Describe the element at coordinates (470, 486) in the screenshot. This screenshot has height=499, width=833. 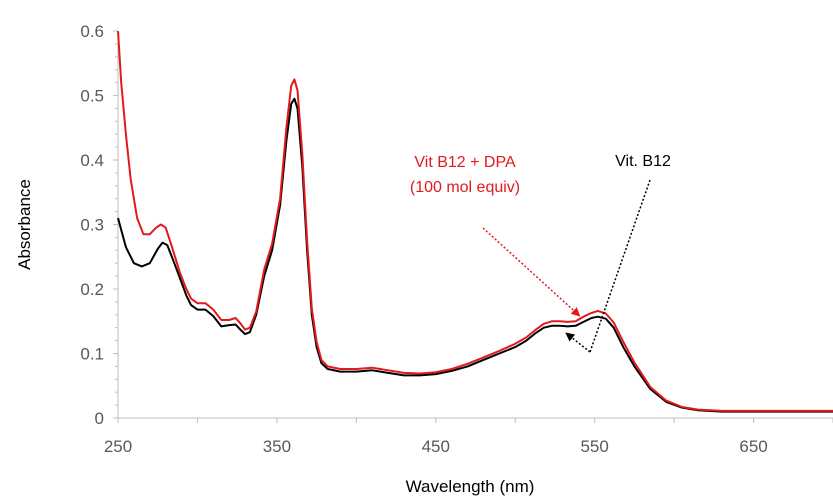
I see `x-axis-title: Wavelength (nm)` at that location.